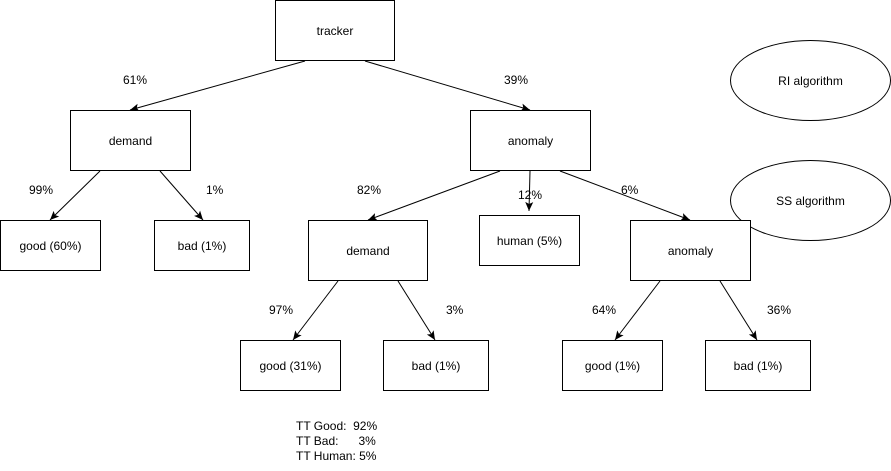 The height and width of the screenshot is (471, 891). Describe the element at coordinates (630, 190) in the screenshot. I see `edge-label-right-anomaly: 6%` at that location.